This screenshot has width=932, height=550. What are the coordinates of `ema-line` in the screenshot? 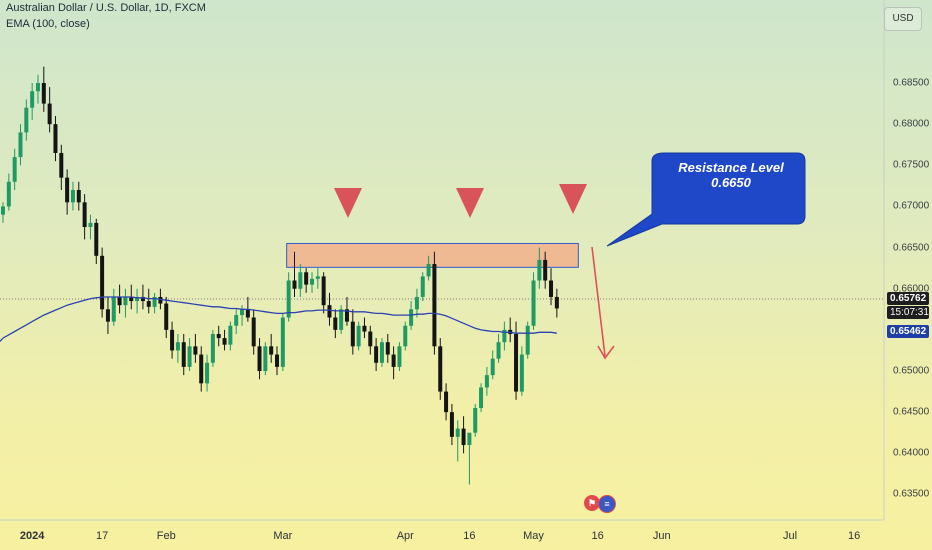 It's located at (278, 319).